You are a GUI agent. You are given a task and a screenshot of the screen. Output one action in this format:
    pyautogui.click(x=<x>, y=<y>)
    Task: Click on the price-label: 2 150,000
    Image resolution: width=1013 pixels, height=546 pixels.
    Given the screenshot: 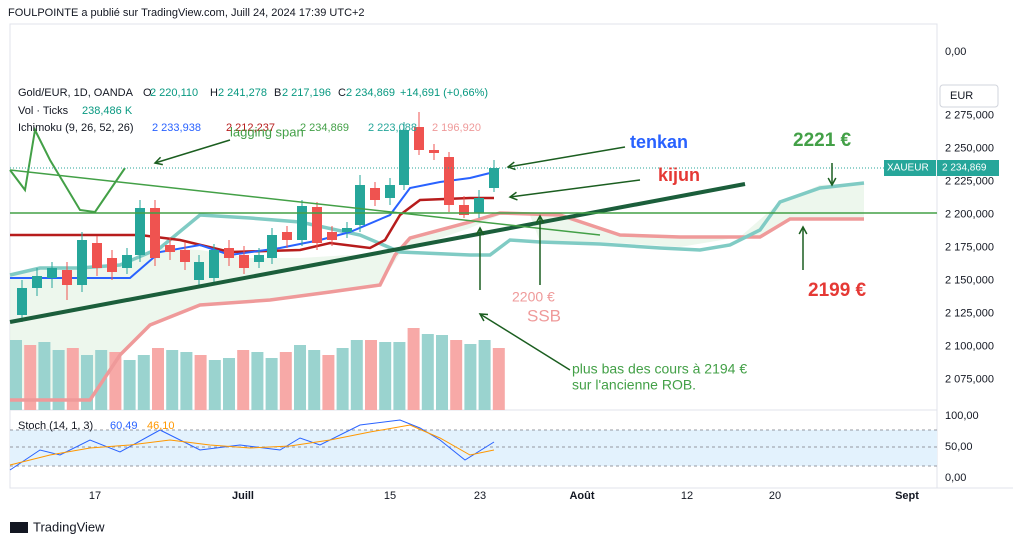 What is the action you would take?
    pyautogui.click(x=969, y=280)
    